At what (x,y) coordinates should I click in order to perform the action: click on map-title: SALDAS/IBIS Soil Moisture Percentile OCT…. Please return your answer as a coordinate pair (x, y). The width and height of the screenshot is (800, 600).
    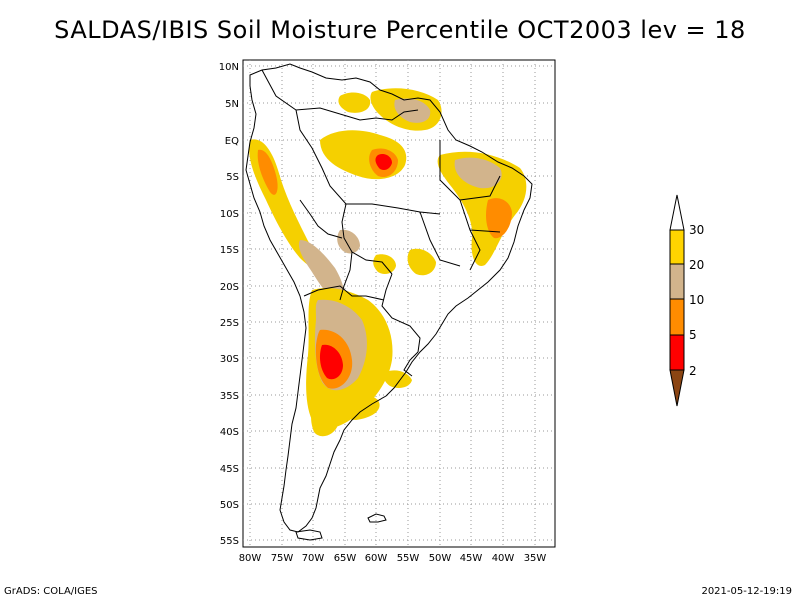
    Looking at the image, I should click on (400, 30).